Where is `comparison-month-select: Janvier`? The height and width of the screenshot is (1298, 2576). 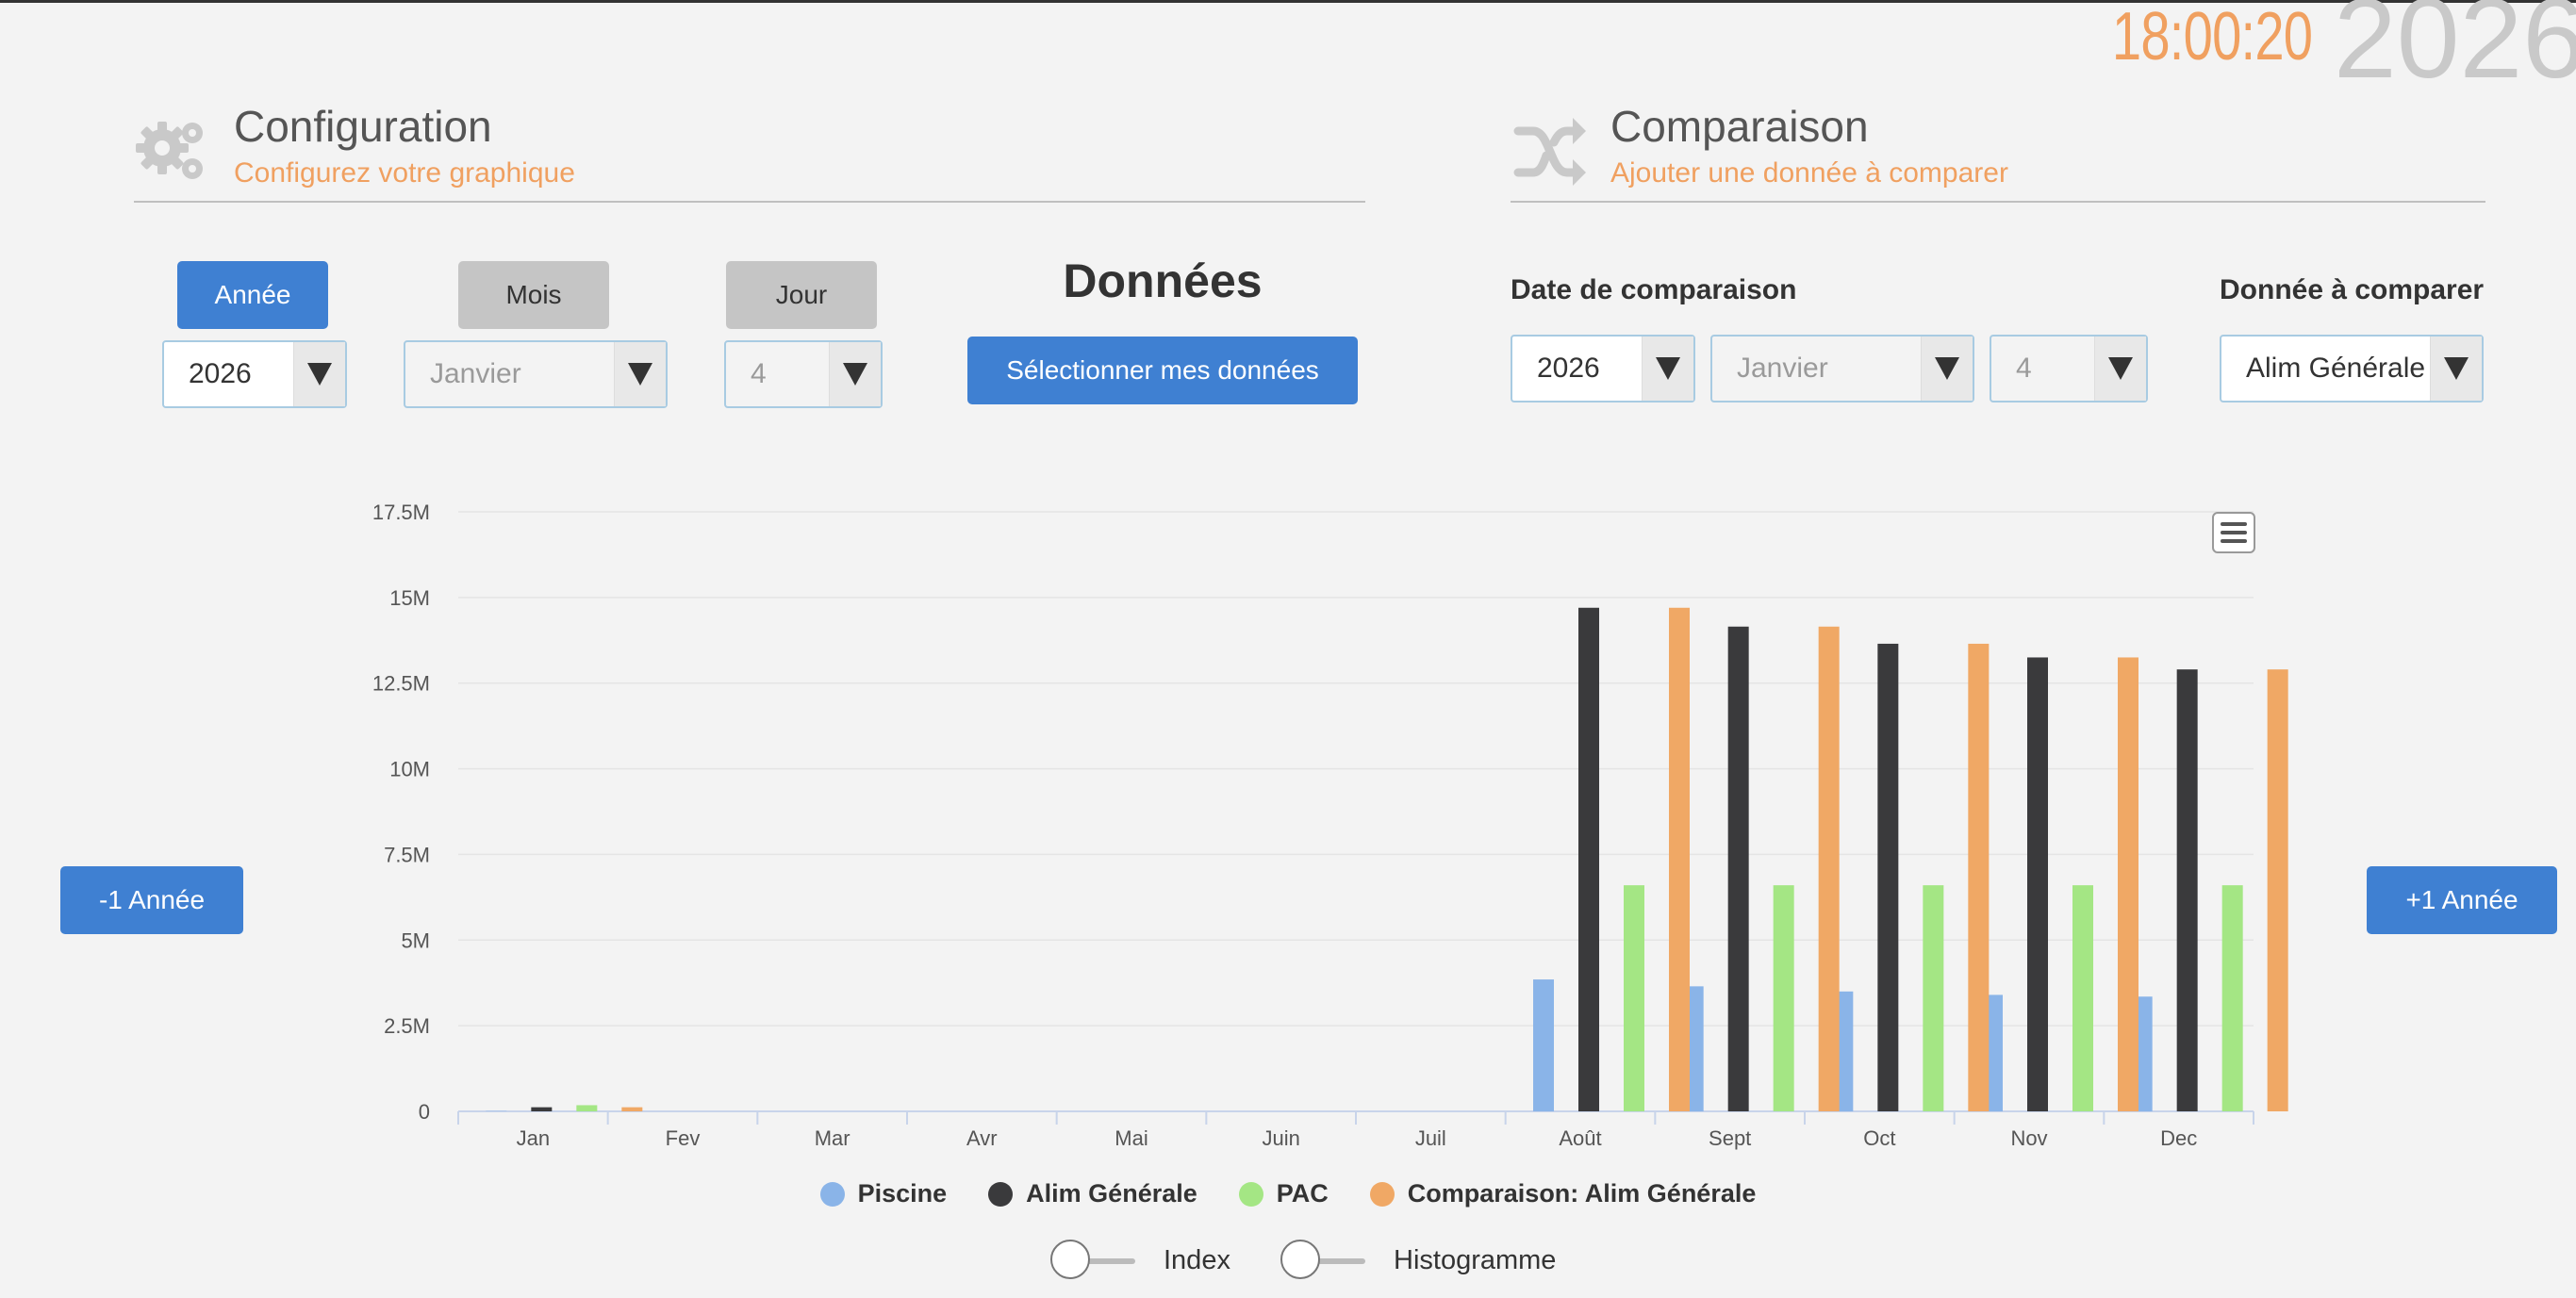
comparison-month-select: Janvier is located at coordinates (1842, 369).